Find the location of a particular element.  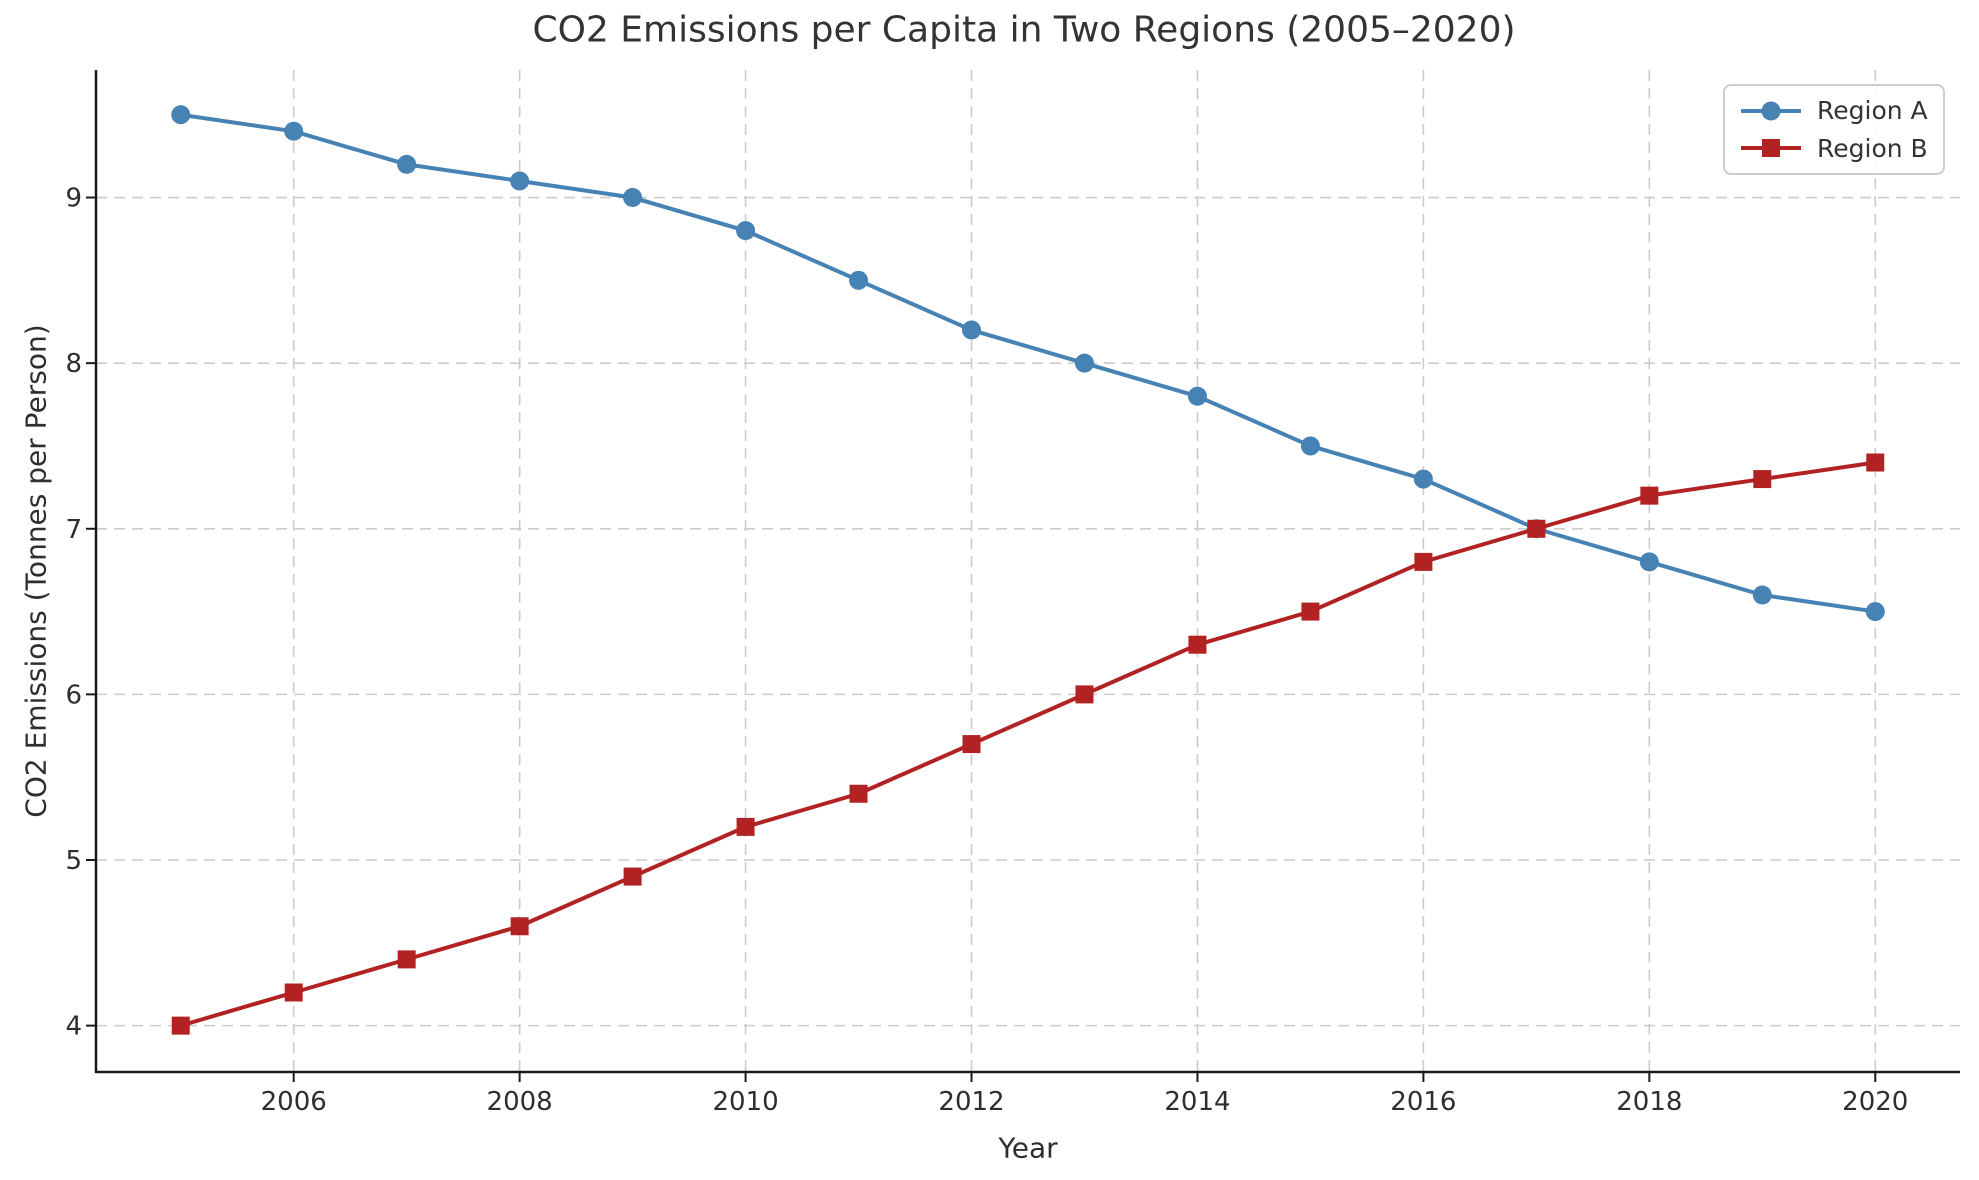

legend-item-region-b: Region B is located at coordinates (1841, 148).